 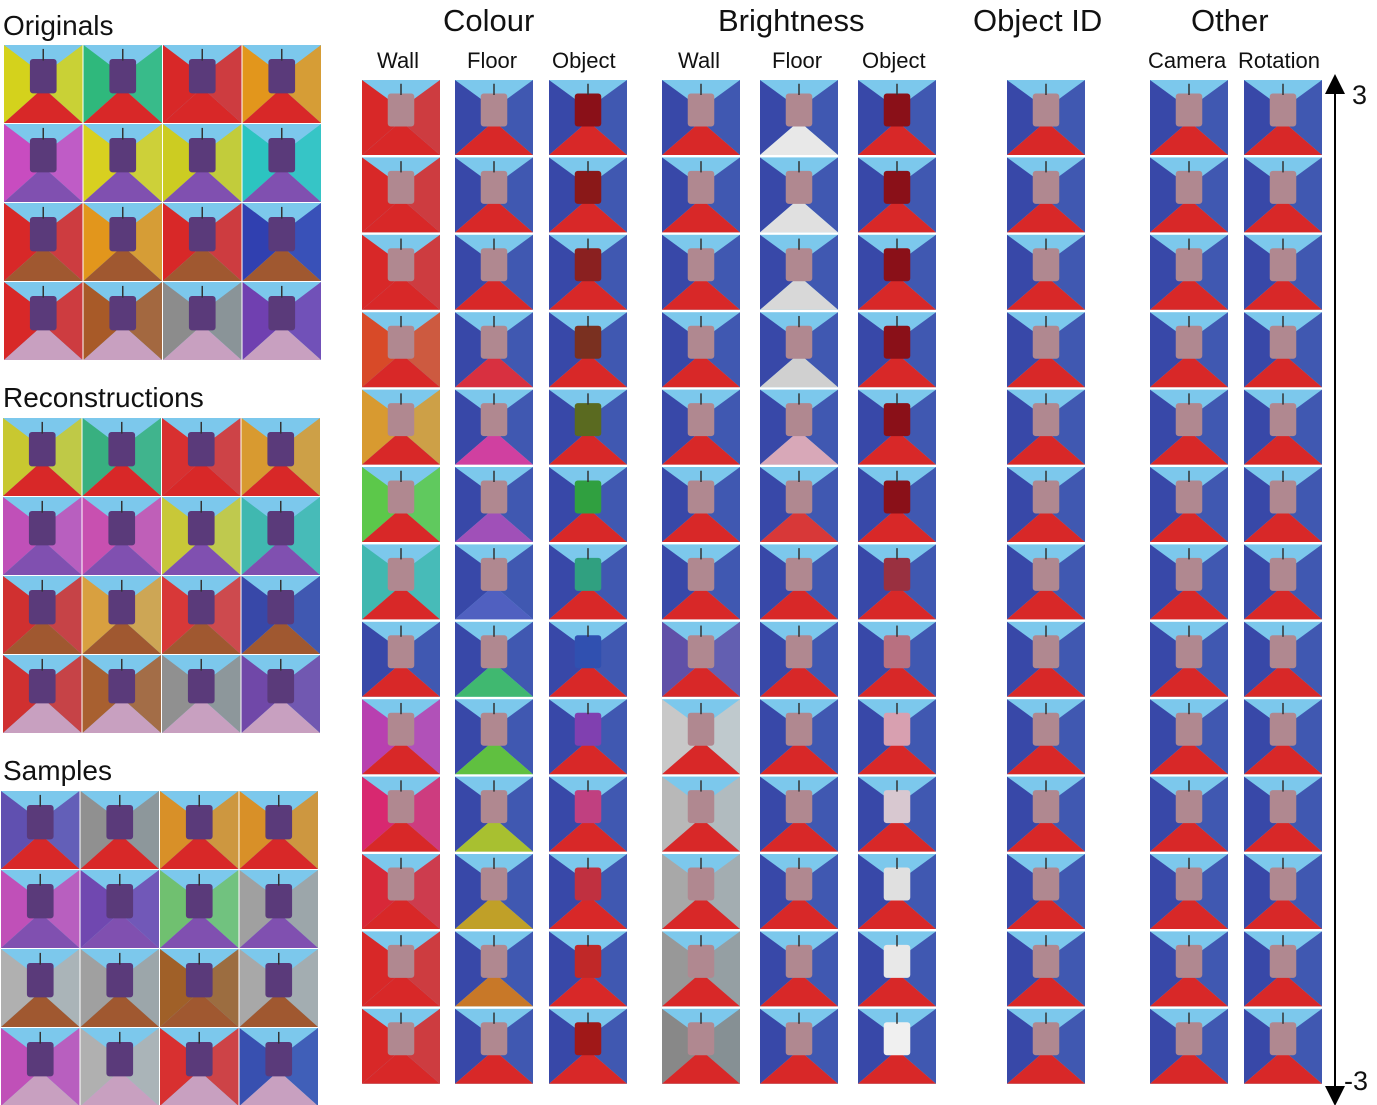 I want to click on axis-top-label: 3, so click(x=1360, y=95).